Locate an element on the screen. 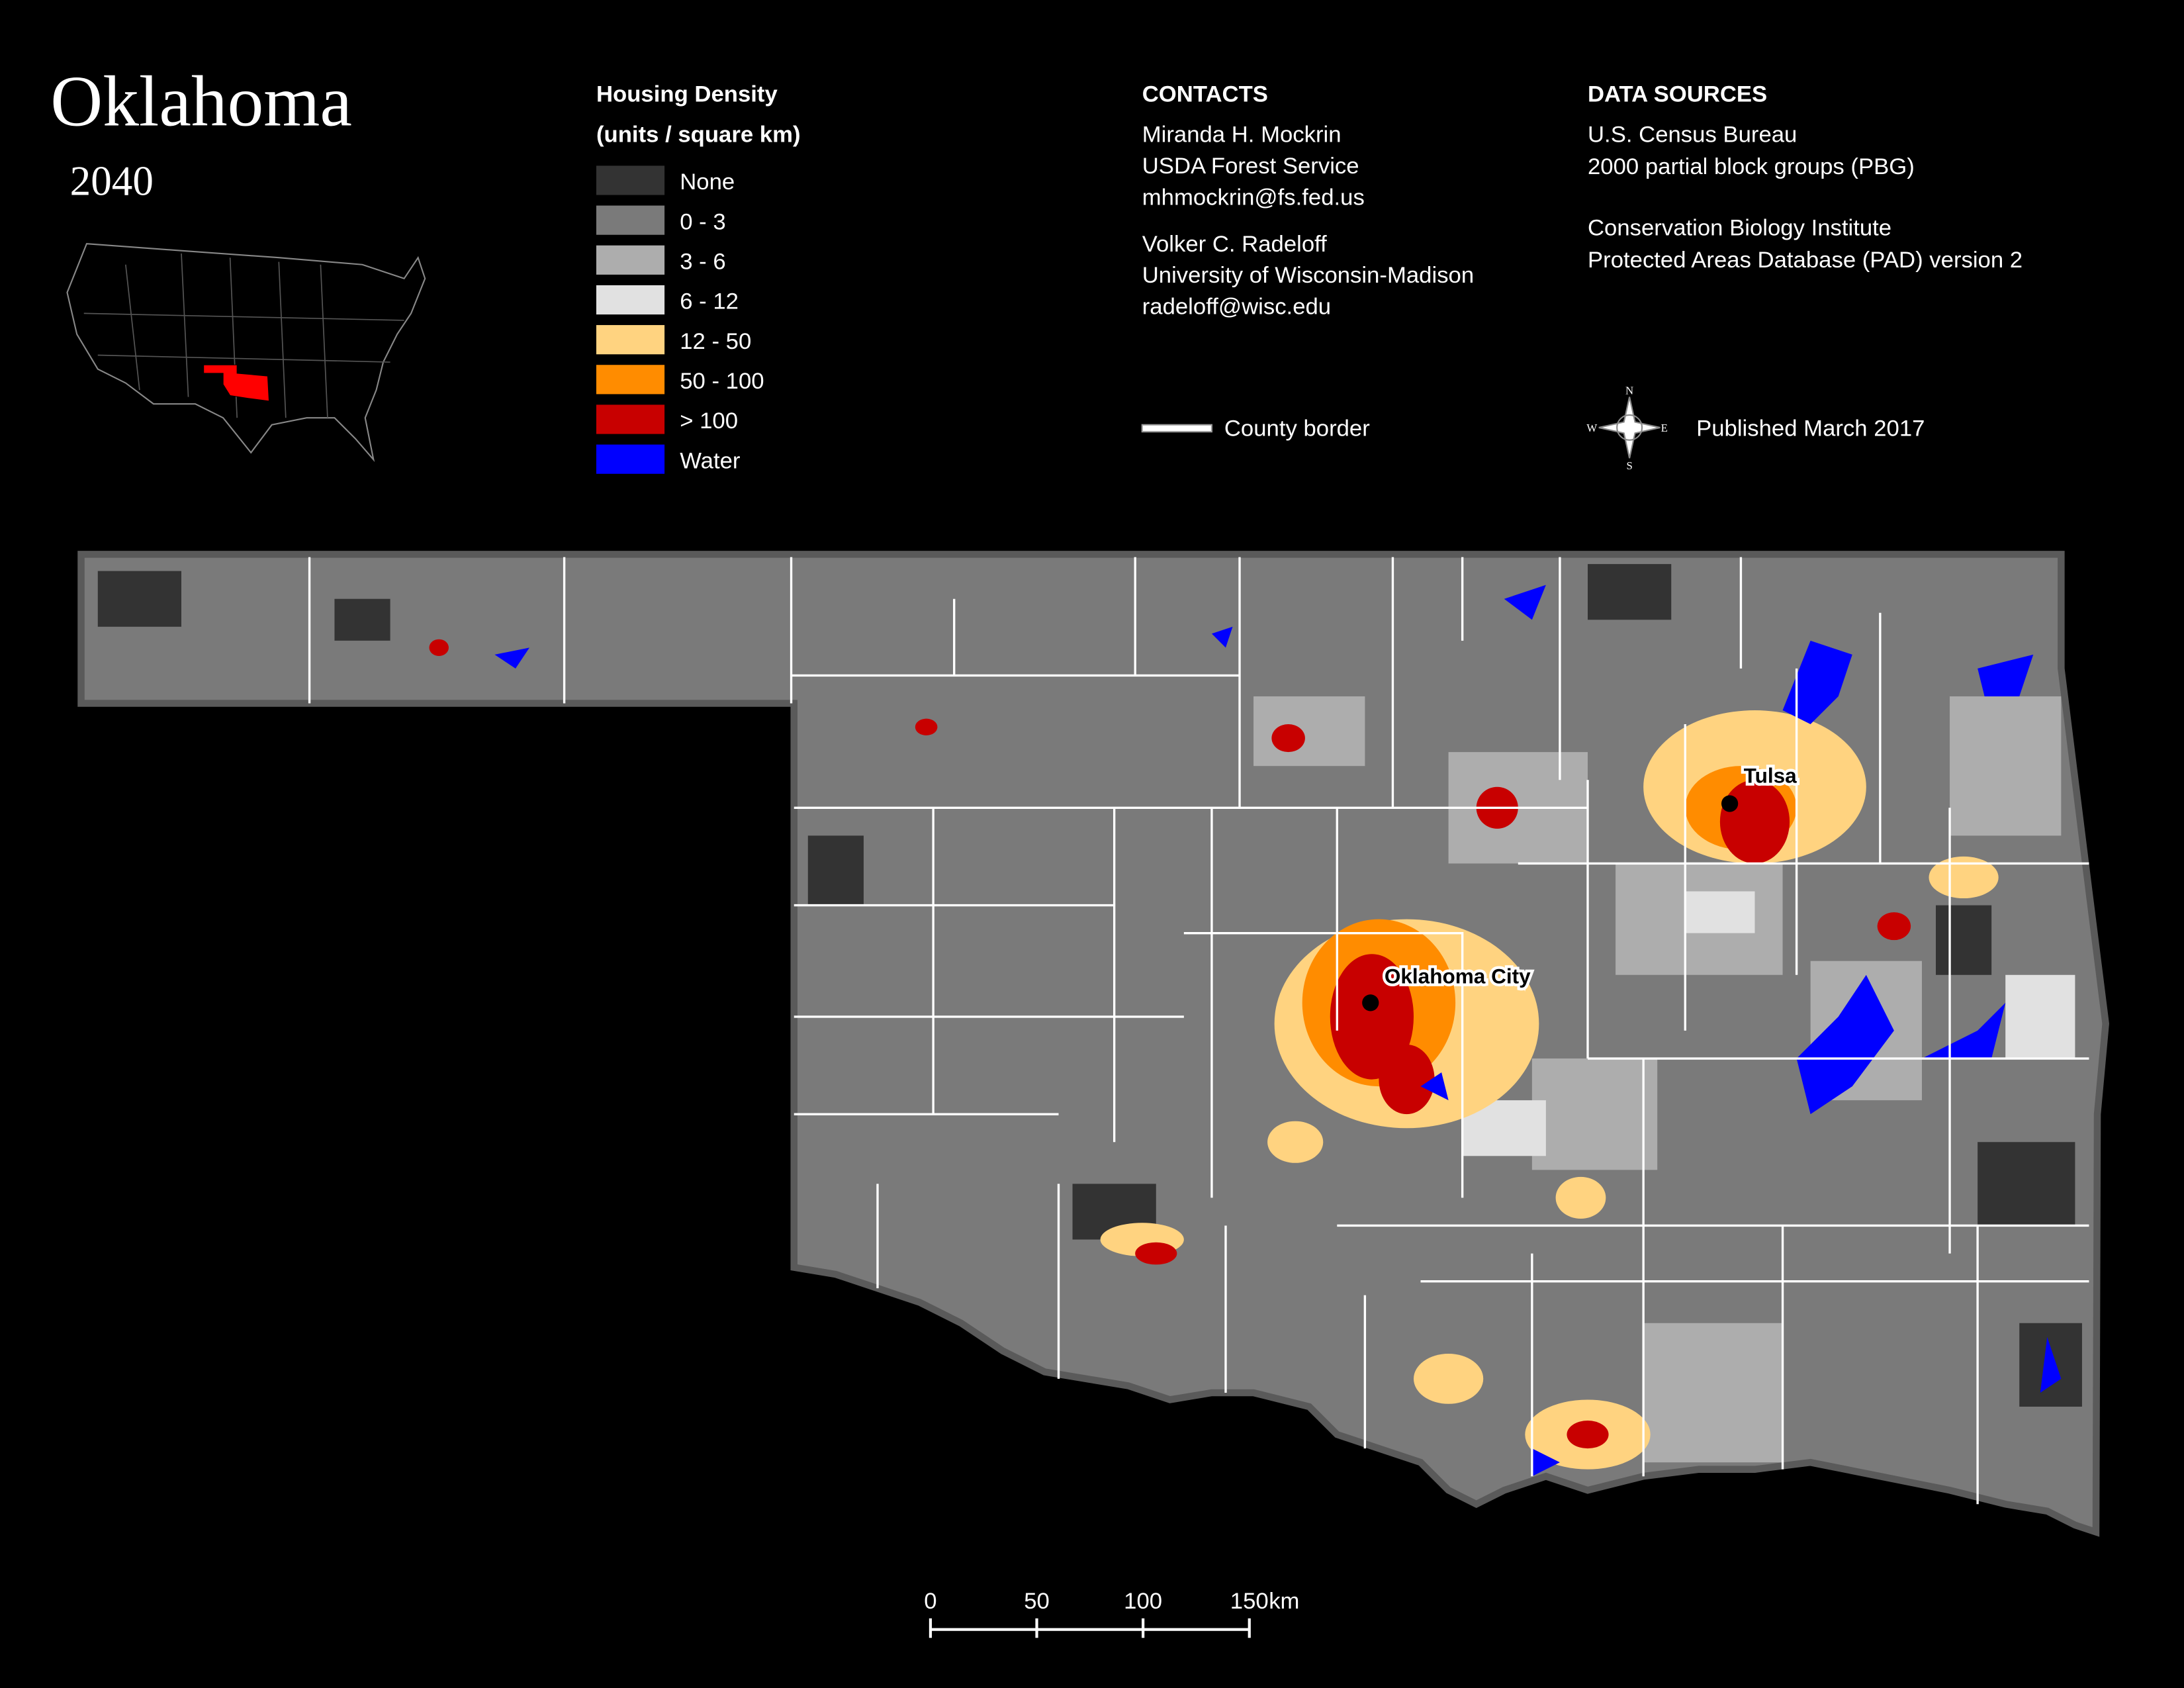 The width and height of the screenshot is (2184, 1688). legend-title: Housing Density is located at coordinates (687, 94).